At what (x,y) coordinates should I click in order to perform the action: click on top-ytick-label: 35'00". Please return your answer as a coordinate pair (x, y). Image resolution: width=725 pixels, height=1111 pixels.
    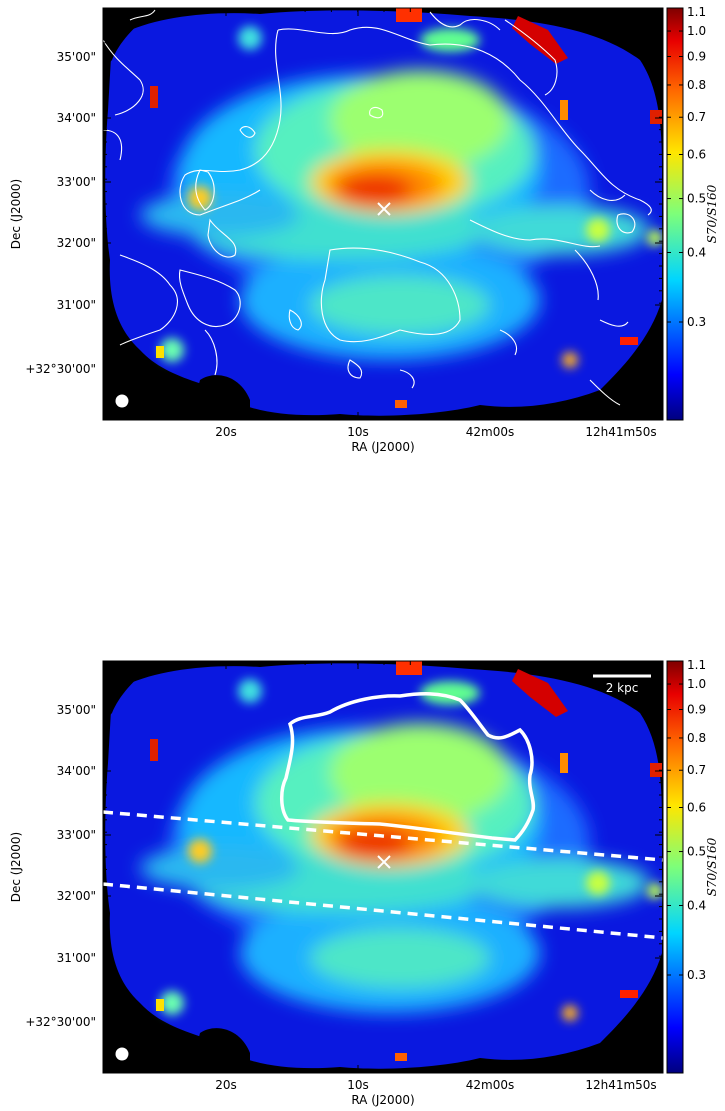
    Looking at the image, I should click on (76, 57).